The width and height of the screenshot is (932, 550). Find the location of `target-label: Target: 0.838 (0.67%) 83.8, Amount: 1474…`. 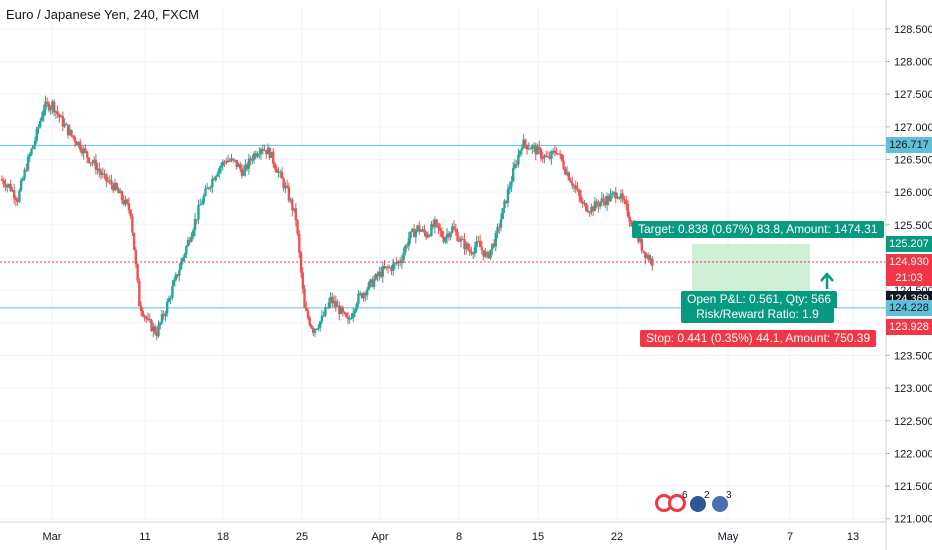

target-label: Target: 0.838 (0.67%) 83.8, Amount: 1474… is located at coordinates (758, 229).